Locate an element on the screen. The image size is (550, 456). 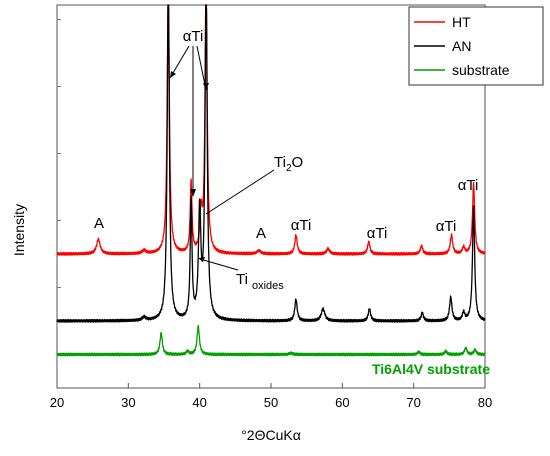
x-tick-label: 60 is located at coordinates (342, 402).